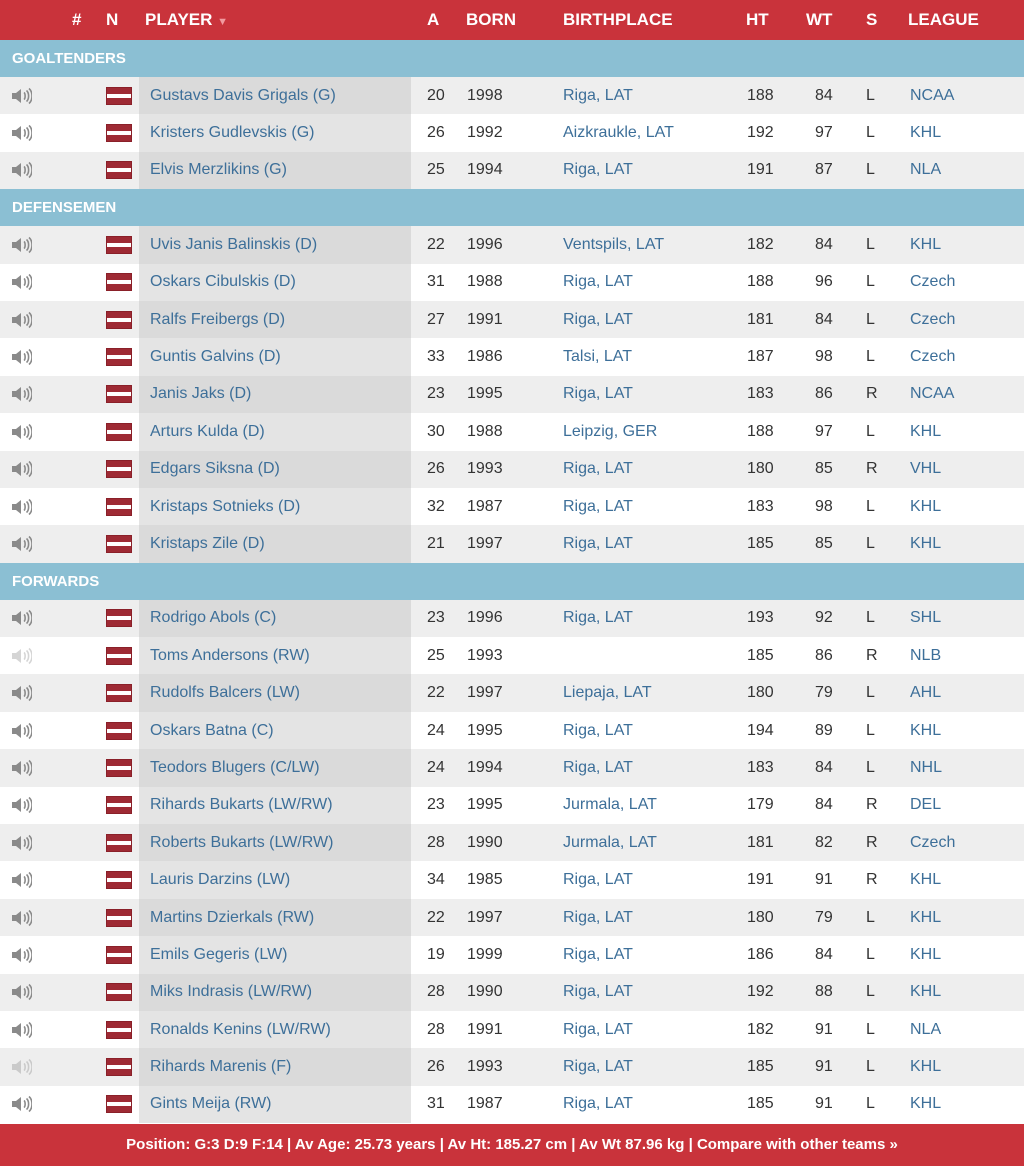 The height and width of the screenshot is (1166, 1024). I want to click on col-born: BORN, so click(491, 19).